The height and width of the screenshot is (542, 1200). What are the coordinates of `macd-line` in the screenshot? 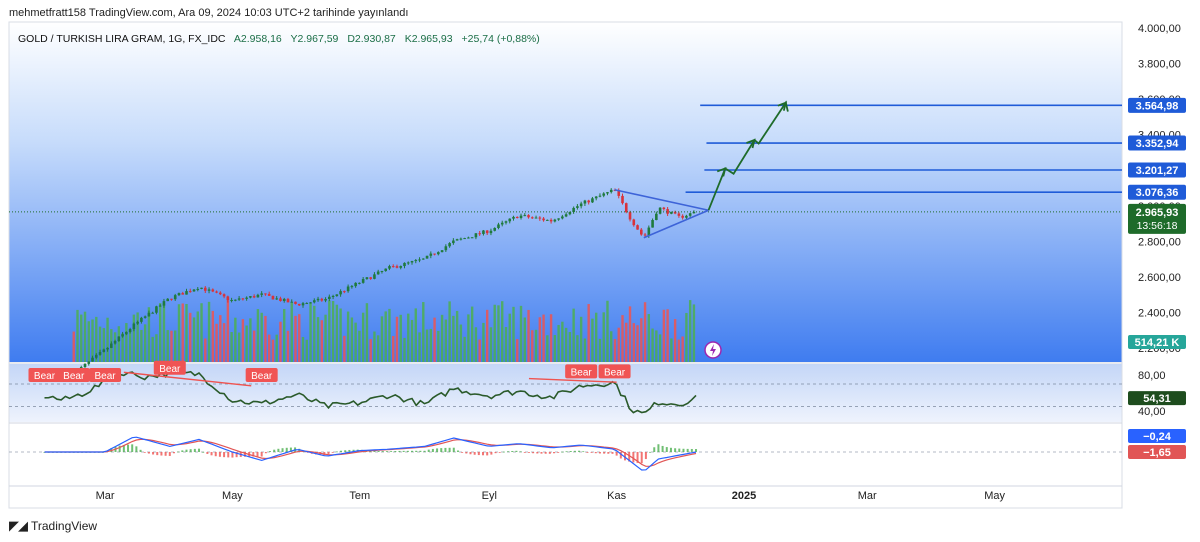 It's located at (370, 453).